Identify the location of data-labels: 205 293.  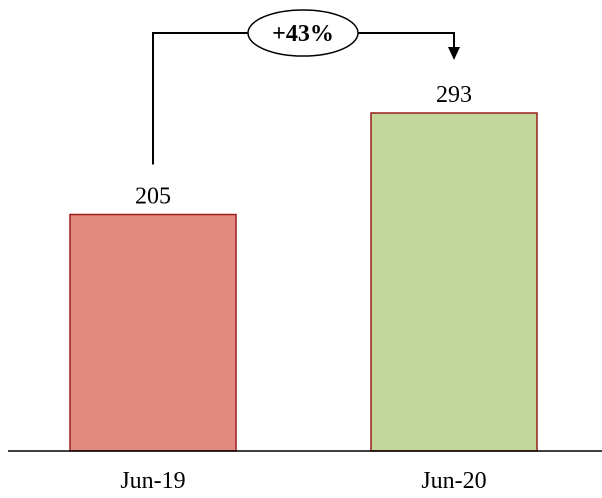
(303, 146).